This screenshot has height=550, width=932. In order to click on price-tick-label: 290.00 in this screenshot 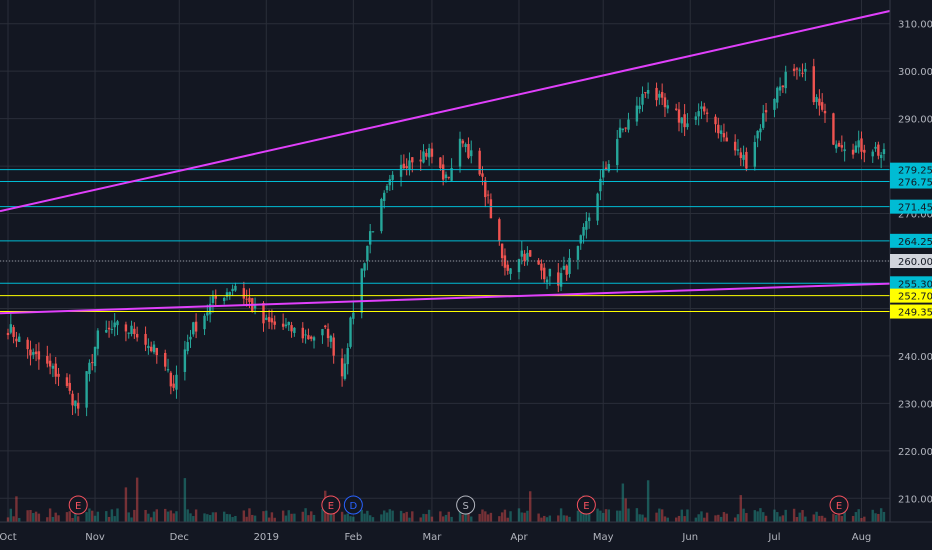, I will do `click(915, 120)`.